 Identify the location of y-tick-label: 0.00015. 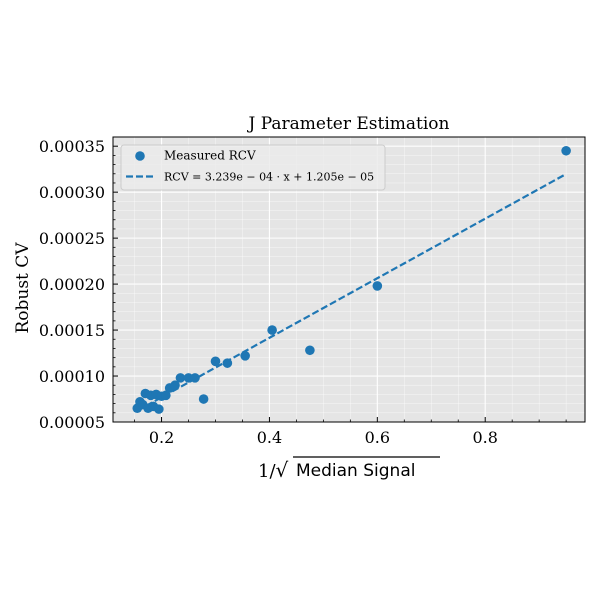
(72, 330).